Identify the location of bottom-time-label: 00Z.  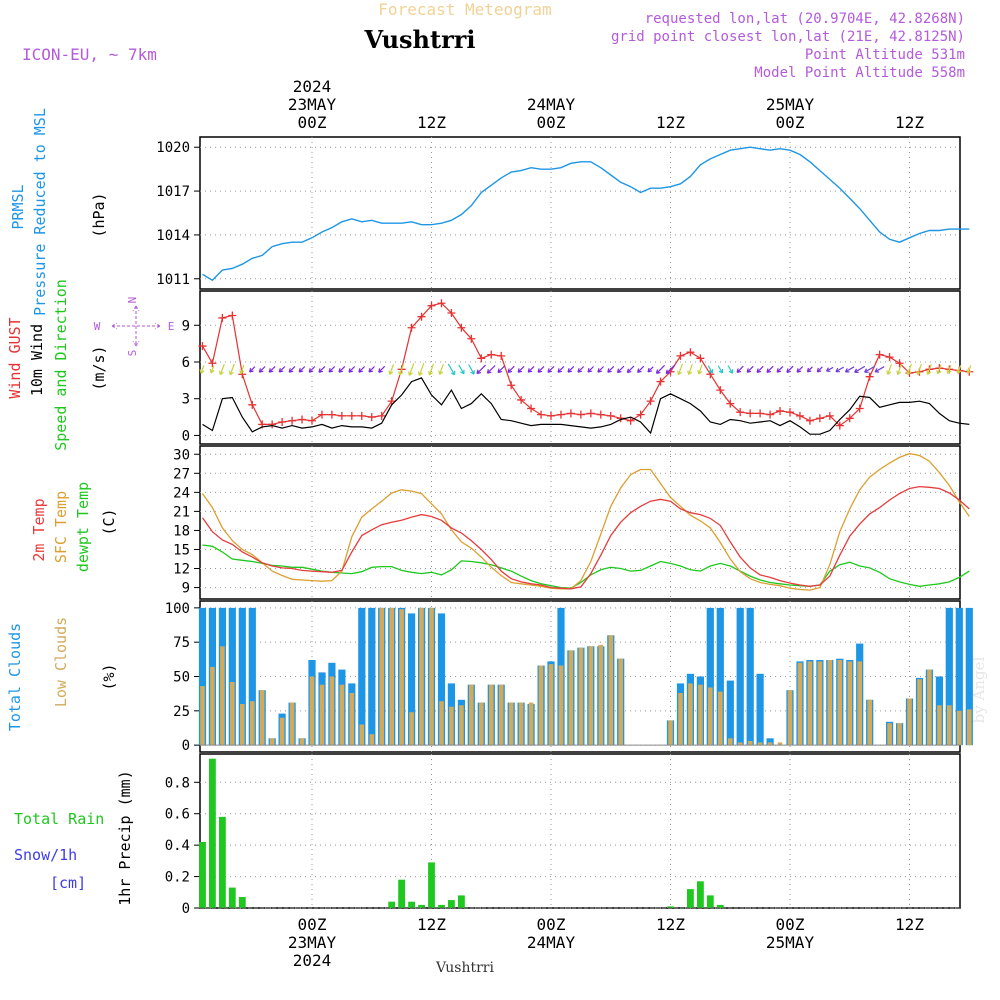
(790, 924).